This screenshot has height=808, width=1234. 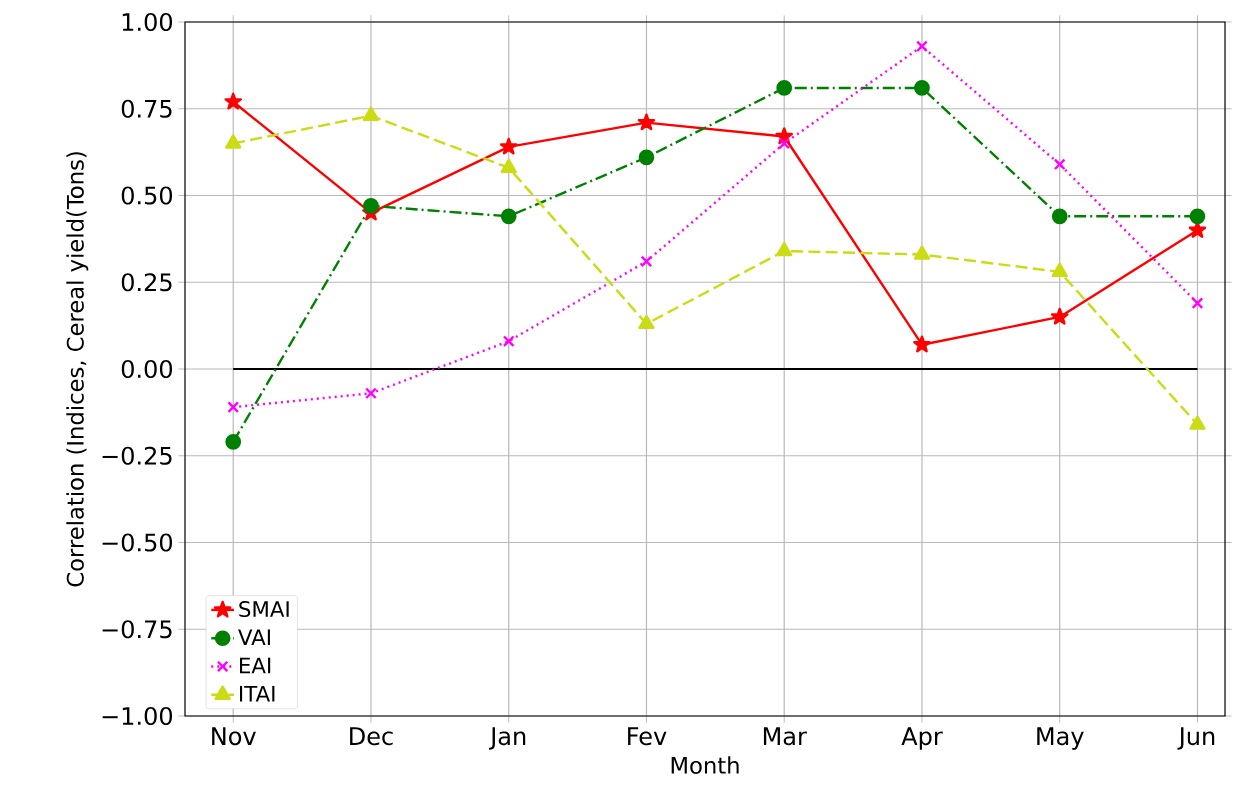 I want to click on y-tick-label: −0.25, so click(x=137, y=455).